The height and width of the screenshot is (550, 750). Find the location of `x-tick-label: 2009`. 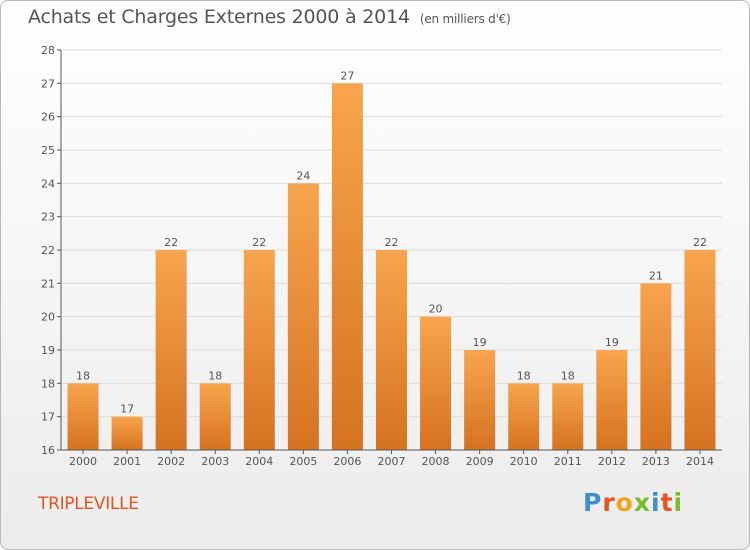

x-tick-label: 2009 is located at coordinates (480, 461).